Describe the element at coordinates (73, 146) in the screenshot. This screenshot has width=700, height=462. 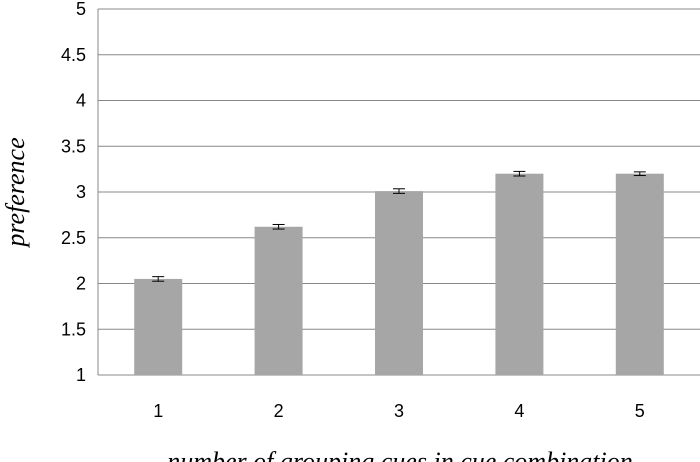
I see `y-tick-label: 3.5` at that location.